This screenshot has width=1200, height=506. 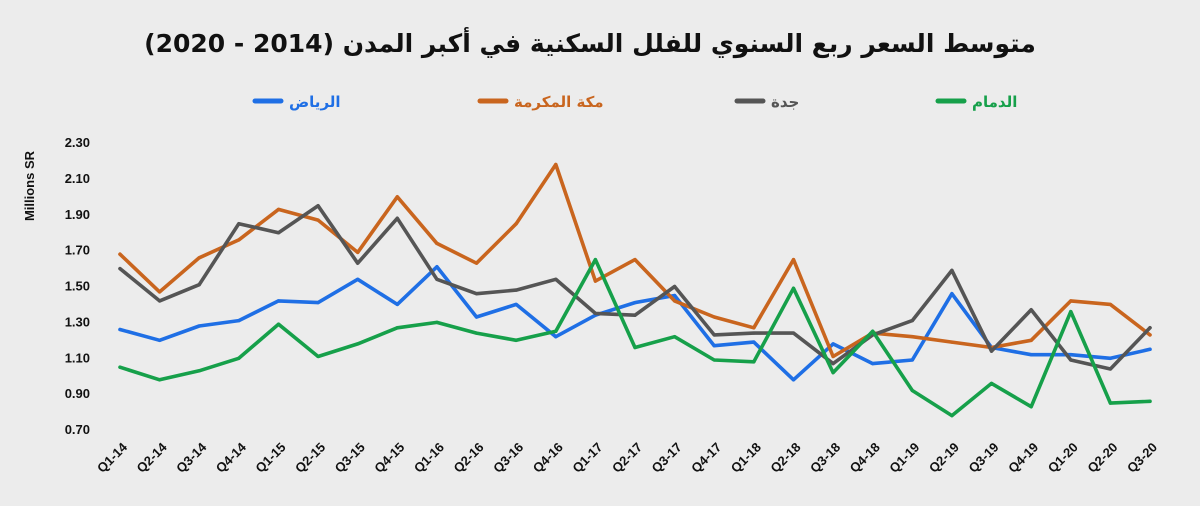 I want to click on x-tick-label: Q3-15, so click(x=350, y=458).